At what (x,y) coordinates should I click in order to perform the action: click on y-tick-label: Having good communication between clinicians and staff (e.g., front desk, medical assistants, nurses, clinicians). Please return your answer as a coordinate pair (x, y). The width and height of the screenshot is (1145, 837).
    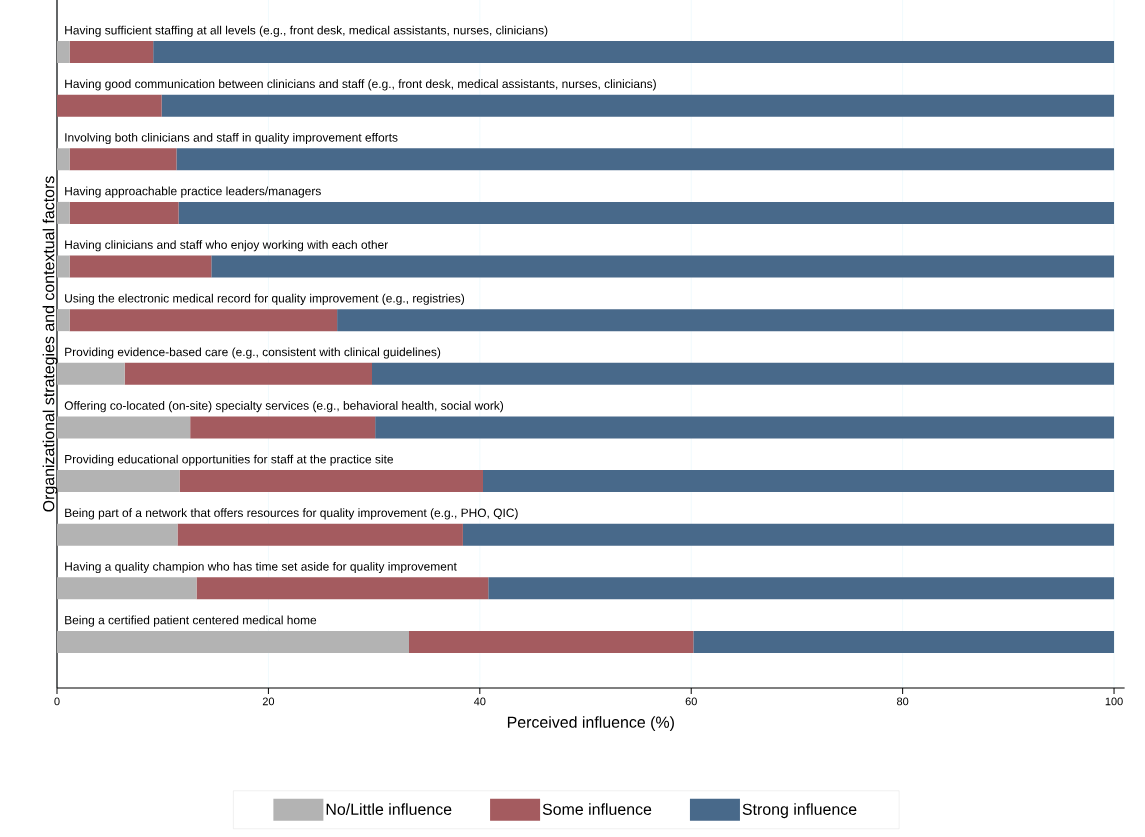
    Looking at the image, I should click on (360, 85).